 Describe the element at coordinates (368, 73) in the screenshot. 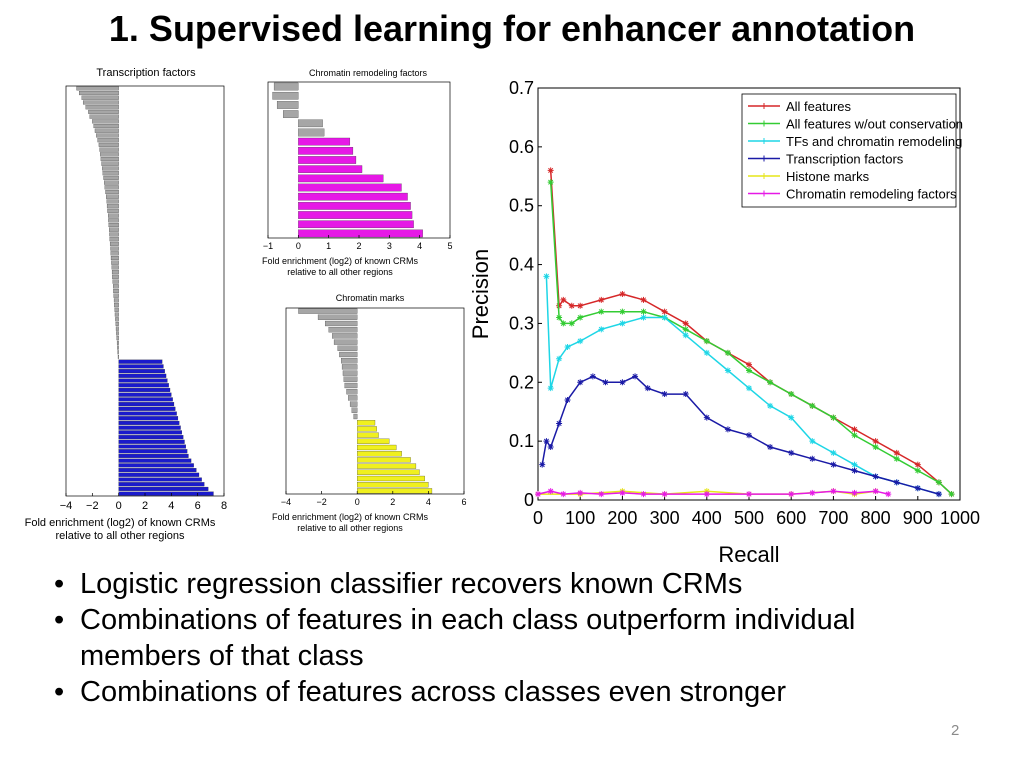

I see `crf-chart-title: Chromatin remodeling factors` at that location.